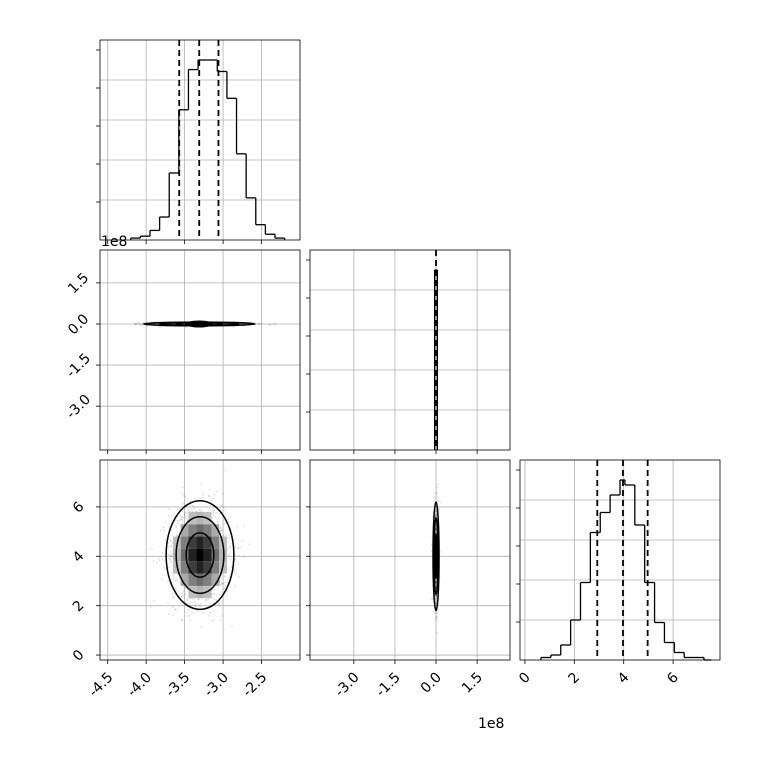 This screenshot has height=760, width=760. Describe the element at coordinates (575, 679) in the screenshot. I see `x-tick-label: 2` at that location.